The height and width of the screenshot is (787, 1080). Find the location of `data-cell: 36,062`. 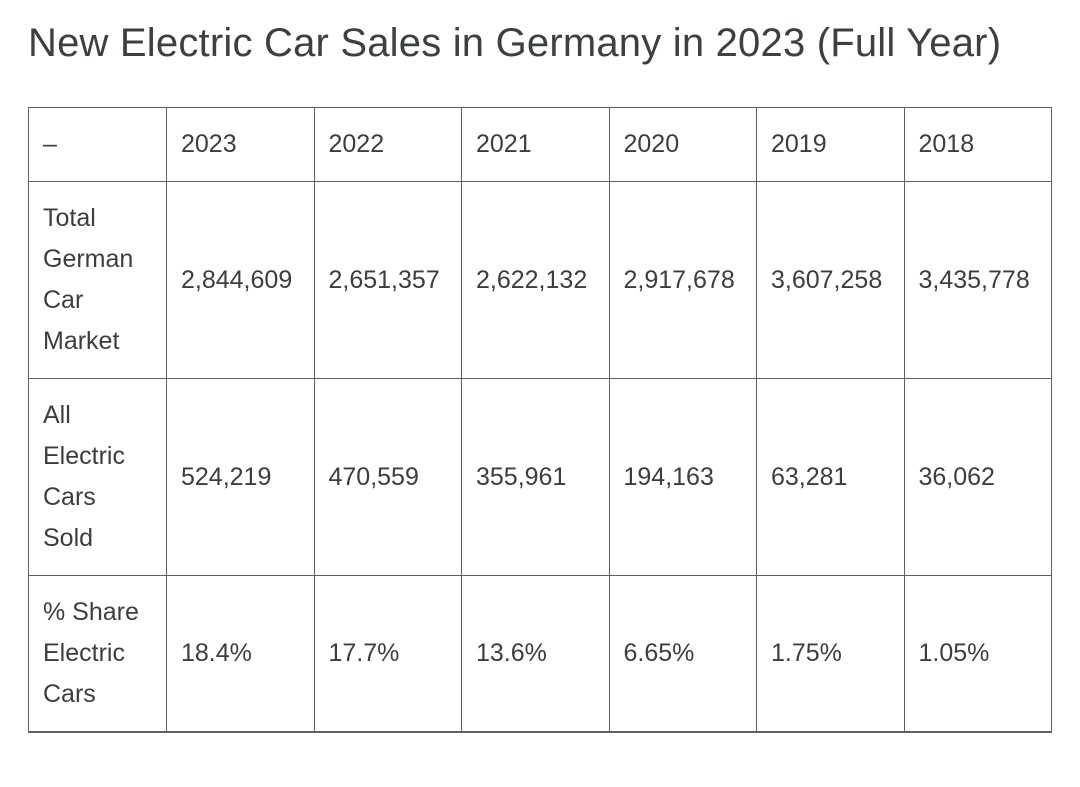

data-cell: 36,062 is located at coordinates (977, 477).